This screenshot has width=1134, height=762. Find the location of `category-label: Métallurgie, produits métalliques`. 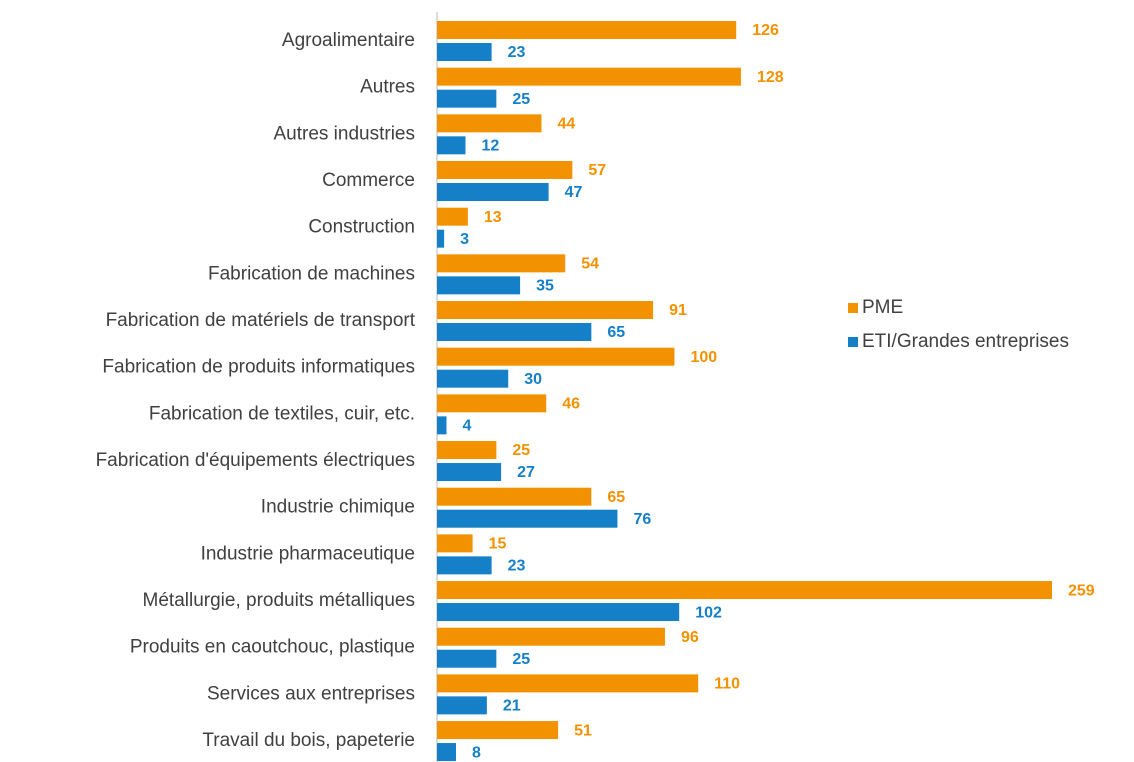

category-label: Métallurgie, produits métalliques is located at coordinates (279, 600).